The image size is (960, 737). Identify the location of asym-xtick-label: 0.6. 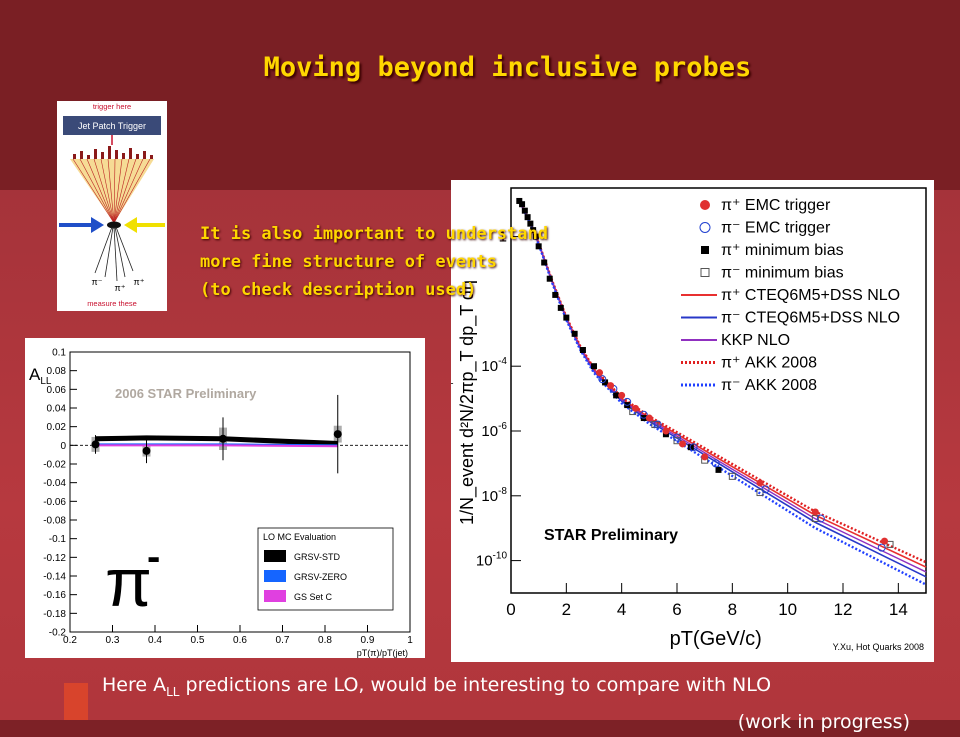
(240, 640).